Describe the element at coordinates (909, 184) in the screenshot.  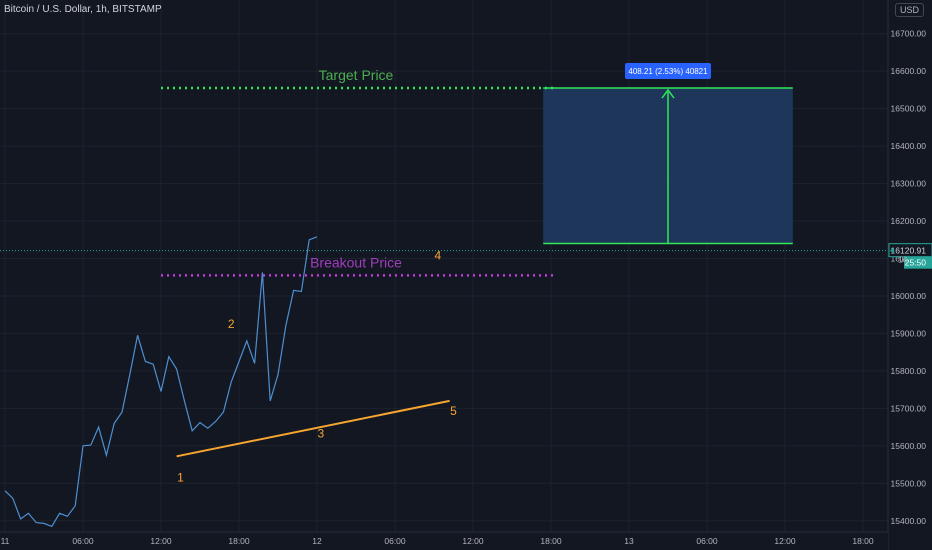
I see `y-tick-label: 16300.00` at that location.